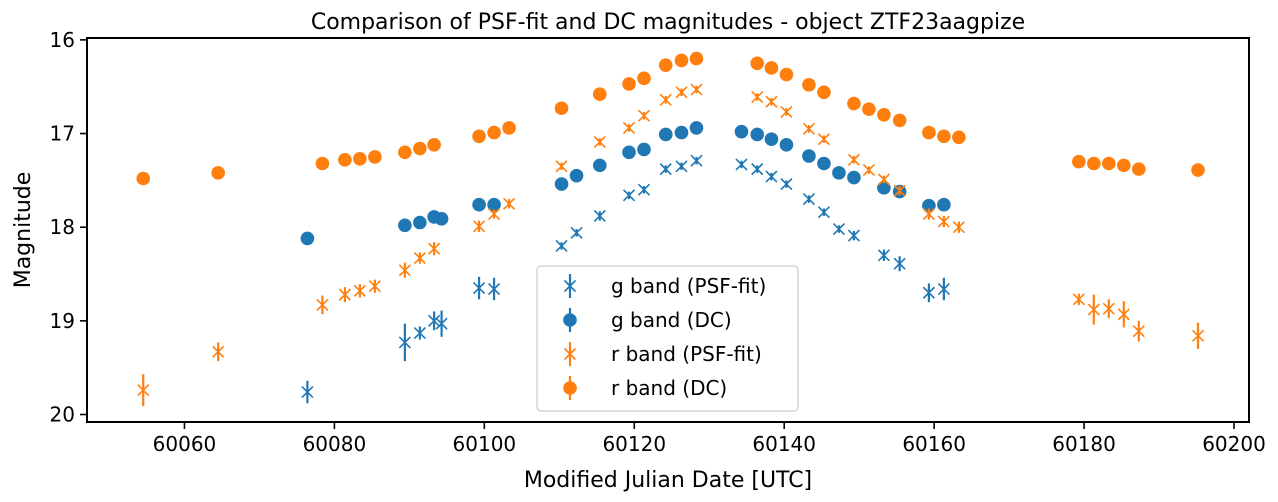 The width and height of the screenshot is (1278, 502). I want to click on x-tick-label: 60100, so click(485, 444).